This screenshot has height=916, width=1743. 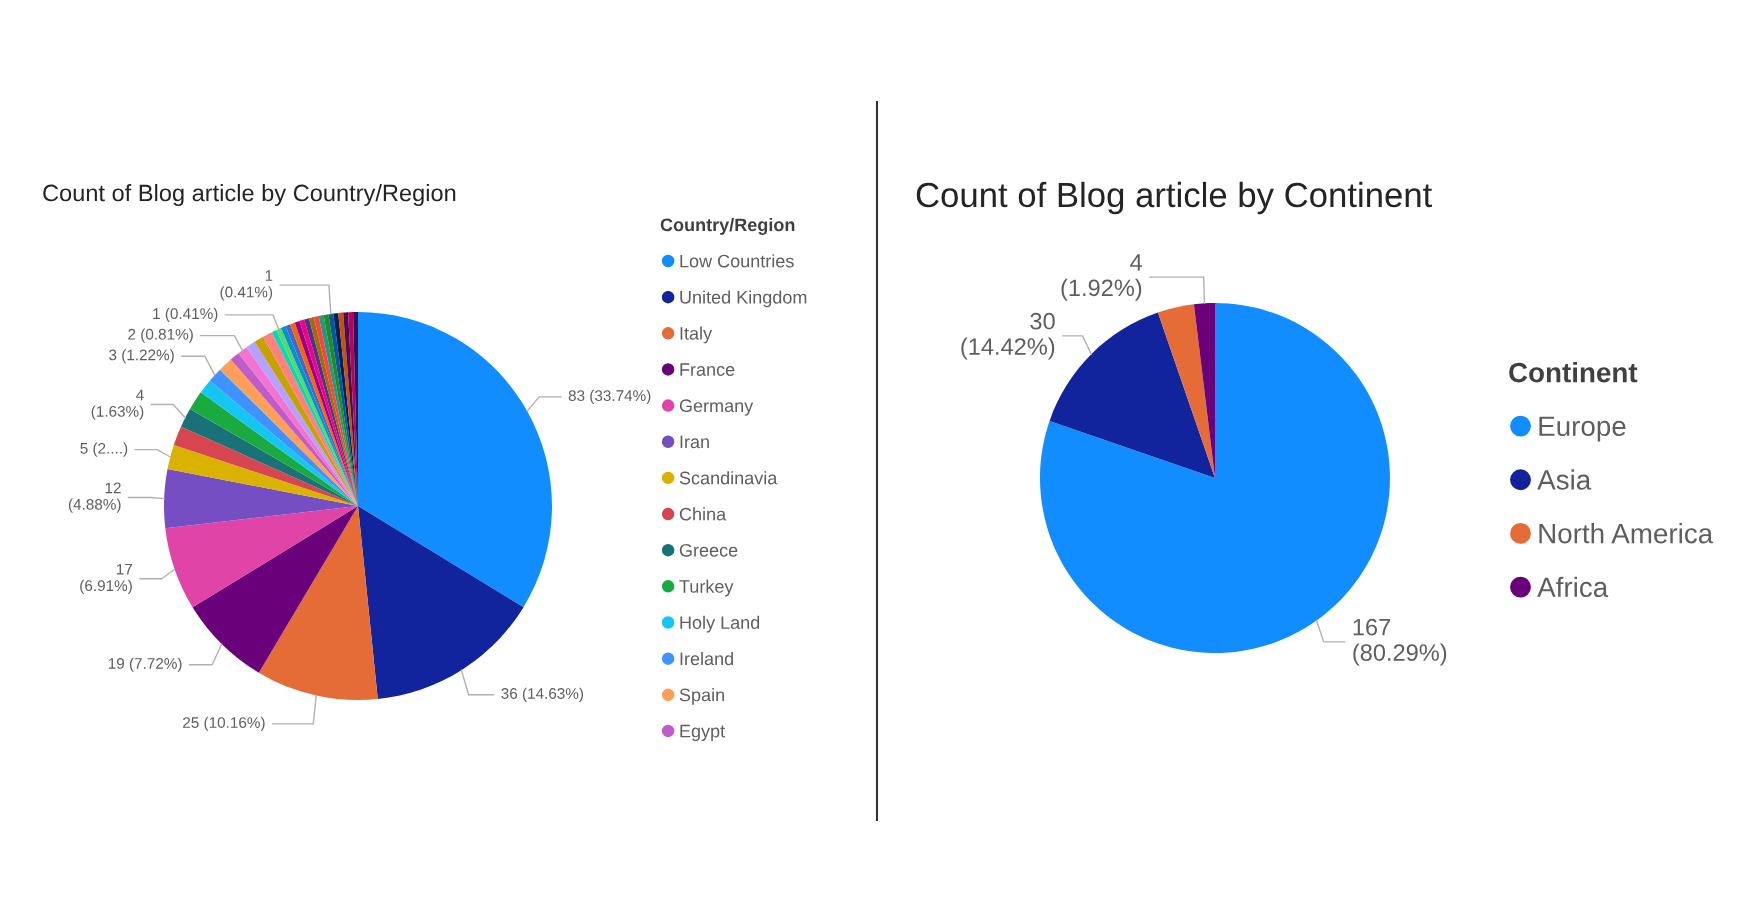 What do you see at coordinates (696, 335) in the screenshot?
I see `legend-label: Italy` at bounding box center [696, 335].